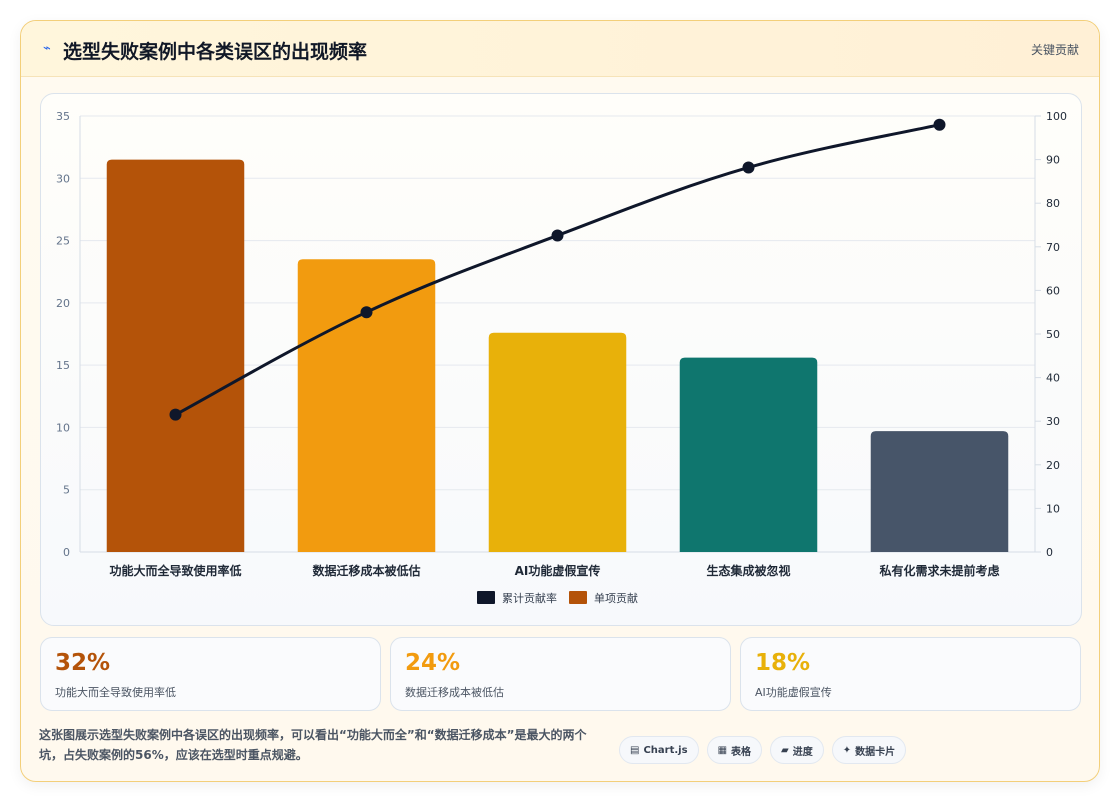  Describe the element at coordinates (741, 752) in the screenshot. I see `chip-label: 表格` at that location.